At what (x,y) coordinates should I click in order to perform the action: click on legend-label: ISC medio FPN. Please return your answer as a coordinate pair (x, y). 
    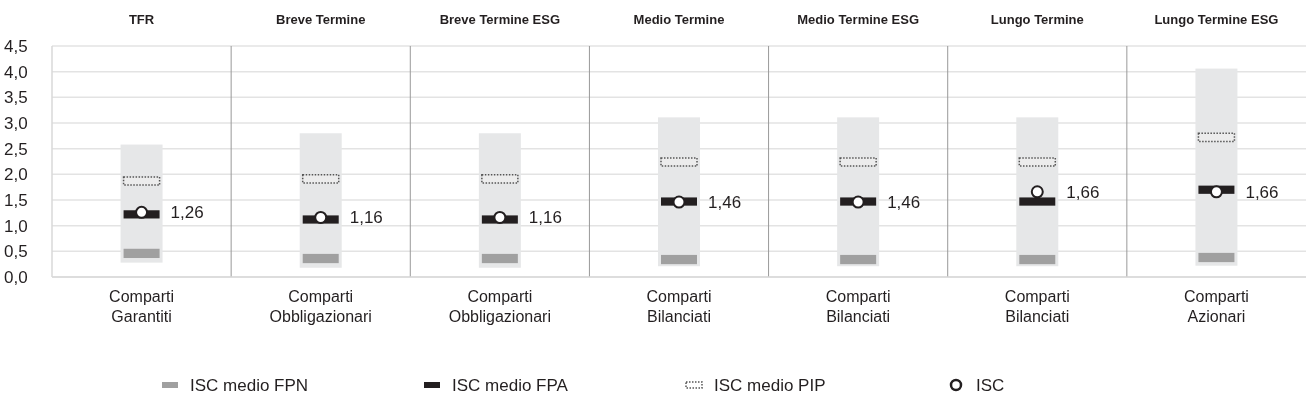
    Looking at the image, I should click on (249, 385).